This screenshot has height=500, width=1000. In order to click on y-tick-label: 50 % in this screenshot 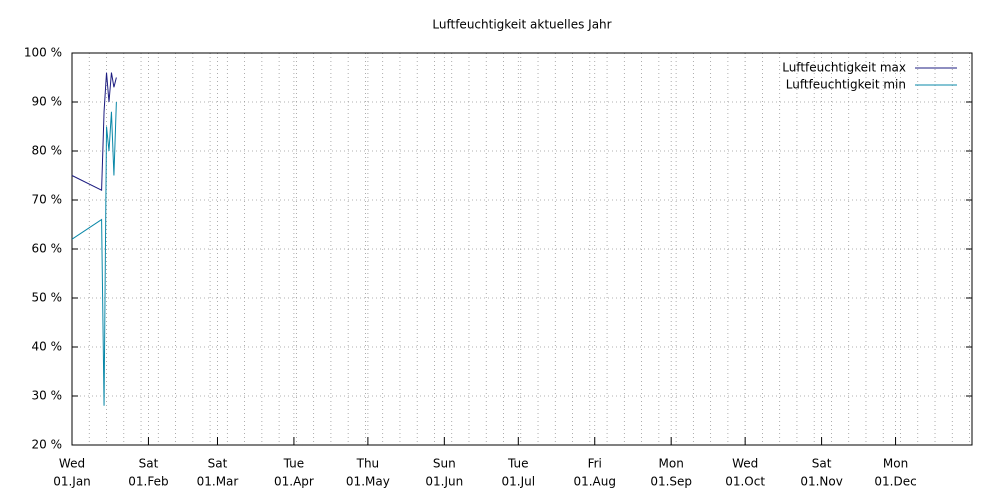, I will do `click(47, 298)`.